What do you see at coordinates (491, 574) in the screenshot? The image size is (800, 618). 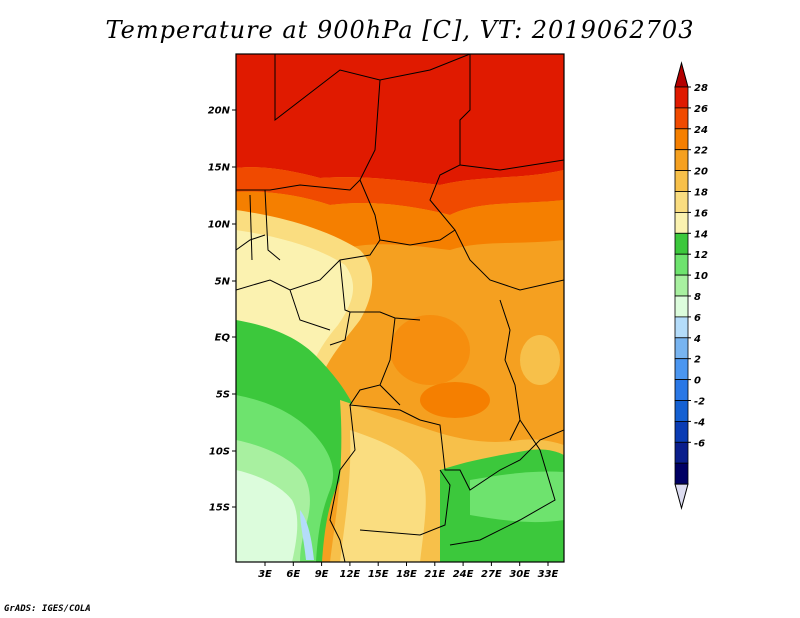 I see `lon-tick-label: 27E` at bounding box center [491, 574].